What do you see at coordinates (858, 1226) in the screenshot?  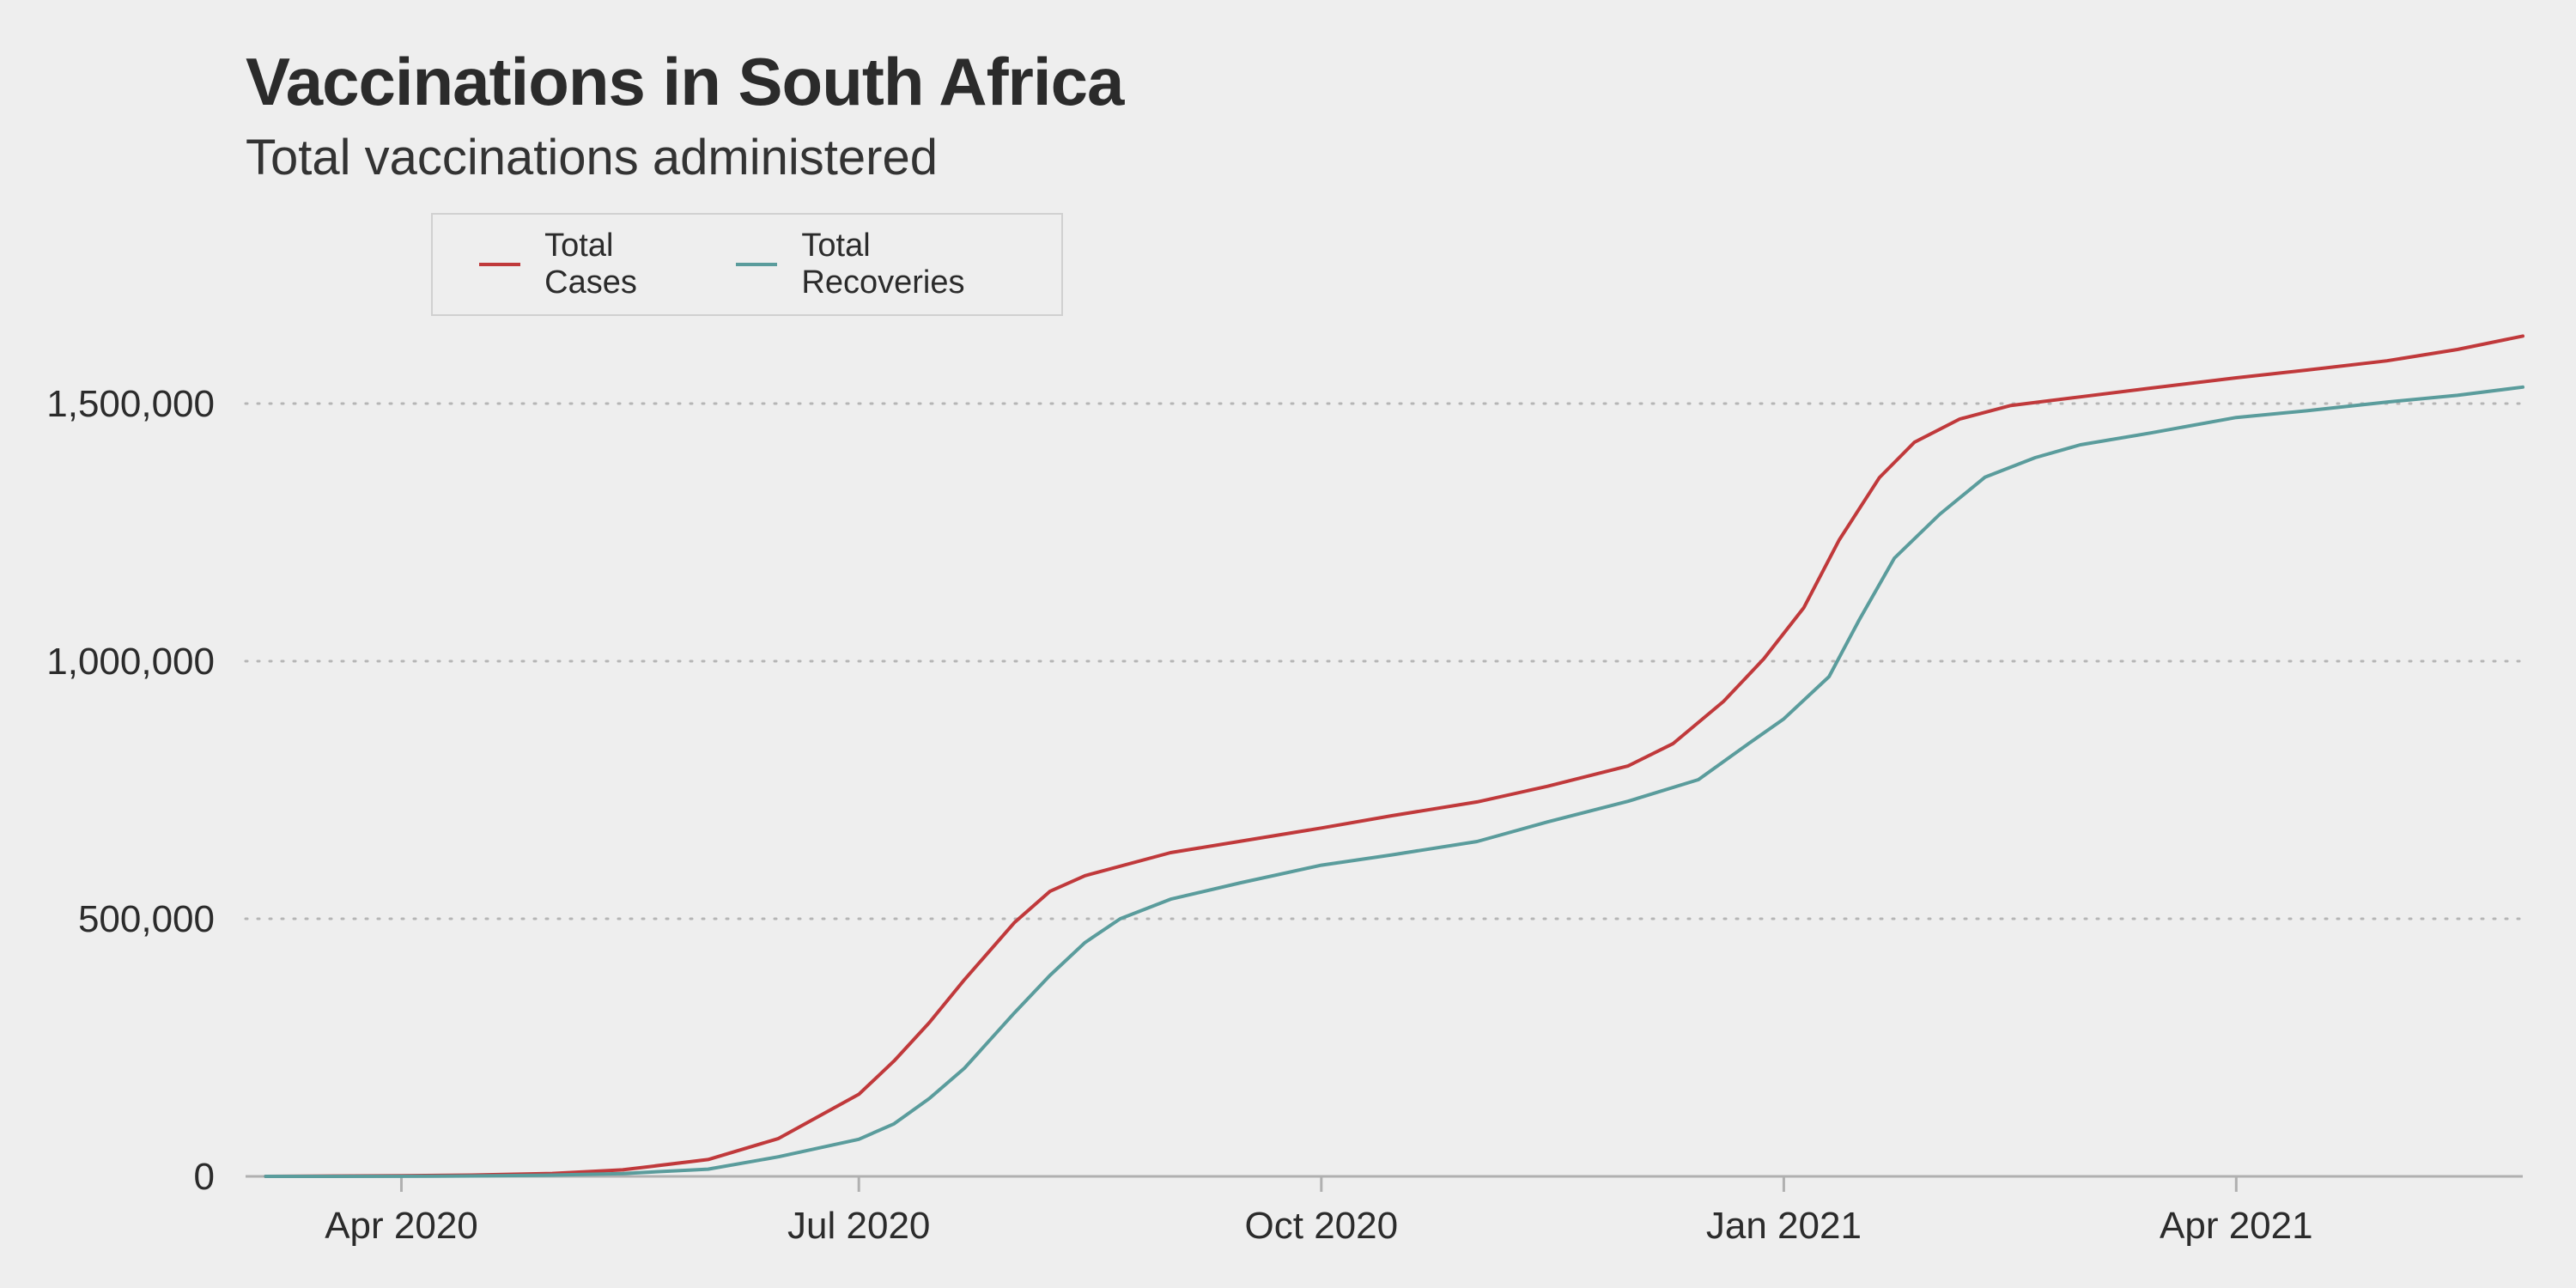 I see `x-tick-label: Jul 2020` at bounding box center [858, 1226].